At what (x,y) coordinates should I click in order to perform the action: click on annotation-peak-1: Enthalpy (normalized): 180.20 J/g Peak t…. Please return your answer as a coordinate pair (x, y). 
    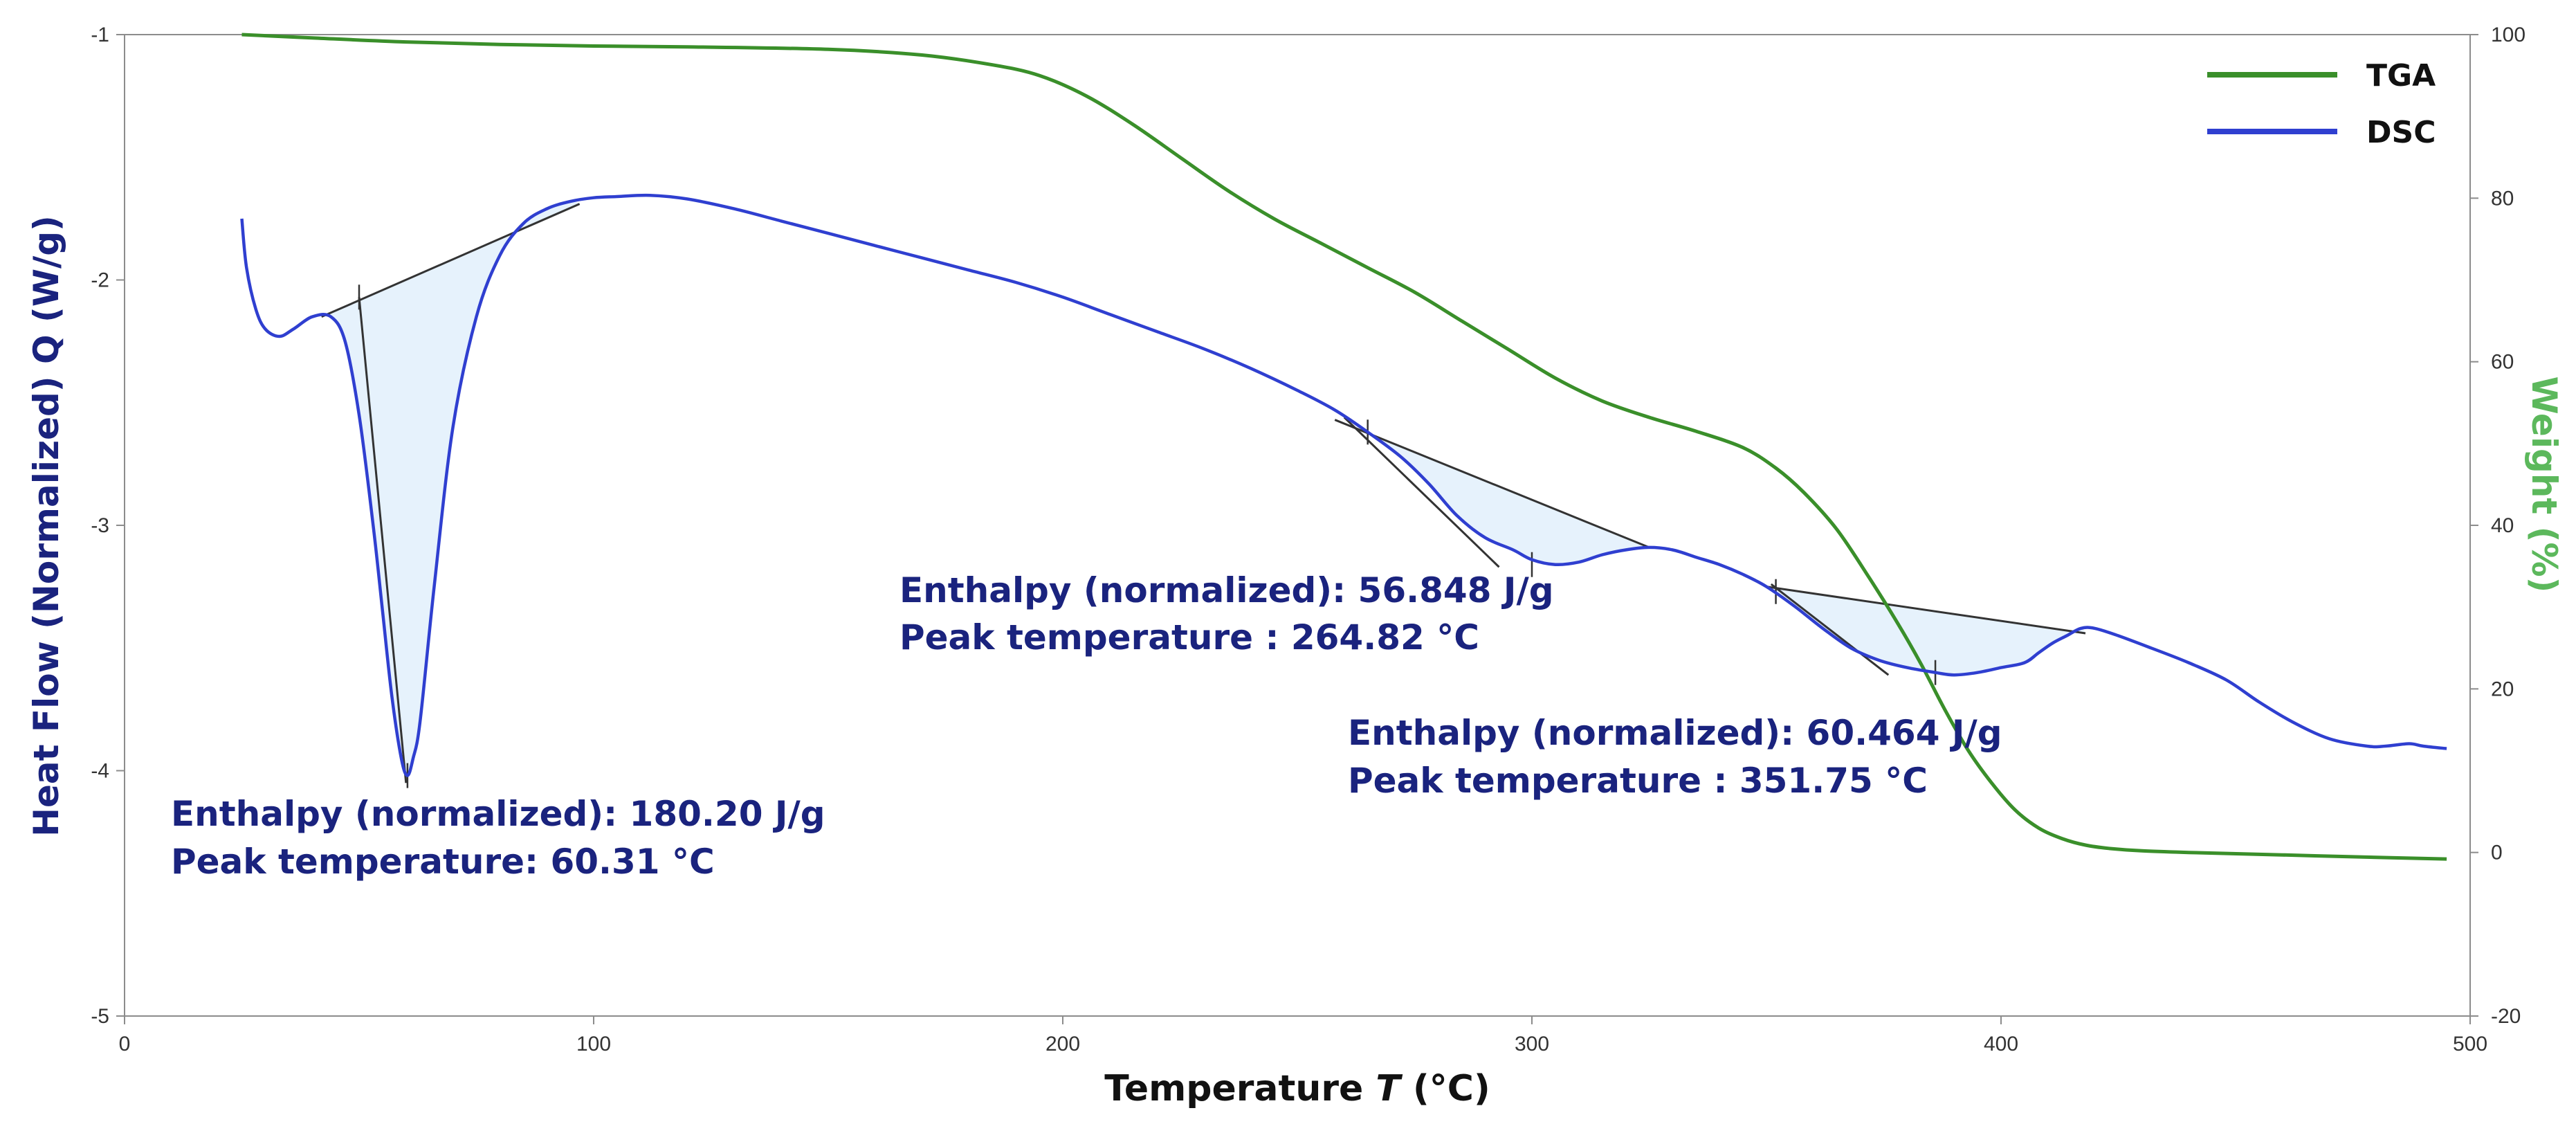
    Looking at the image, I should click on (498, 838).